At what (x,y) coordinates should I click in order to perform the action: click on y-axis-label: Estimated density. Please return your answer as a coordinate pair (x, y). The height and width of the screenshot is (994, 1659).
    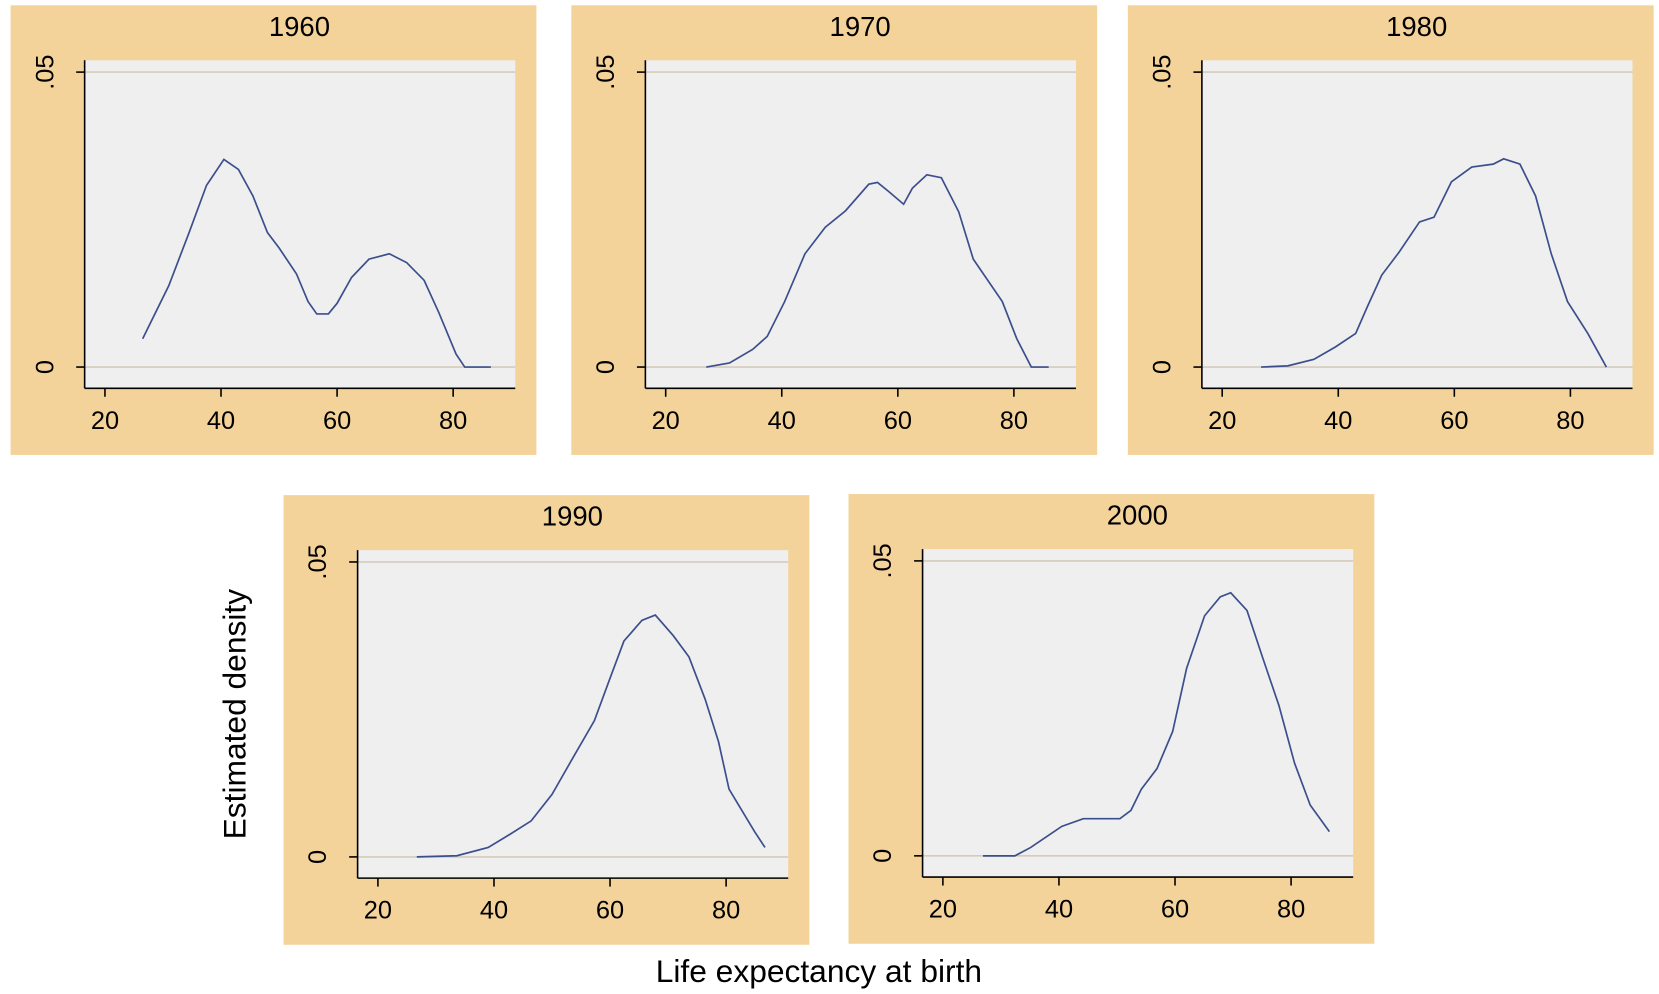
    Looking at the image, I should click on (234, 714).